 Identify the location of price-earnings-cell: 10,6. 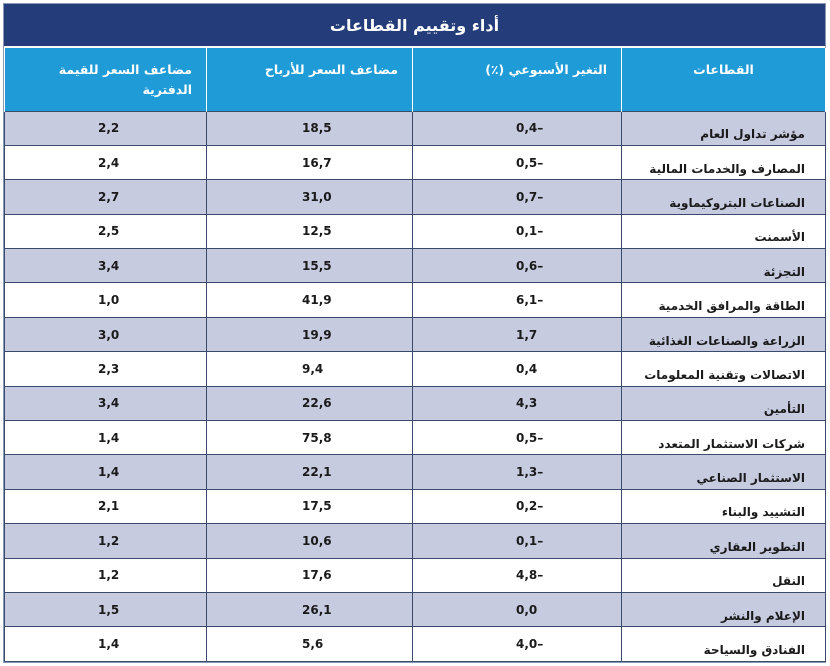
(309, 541).